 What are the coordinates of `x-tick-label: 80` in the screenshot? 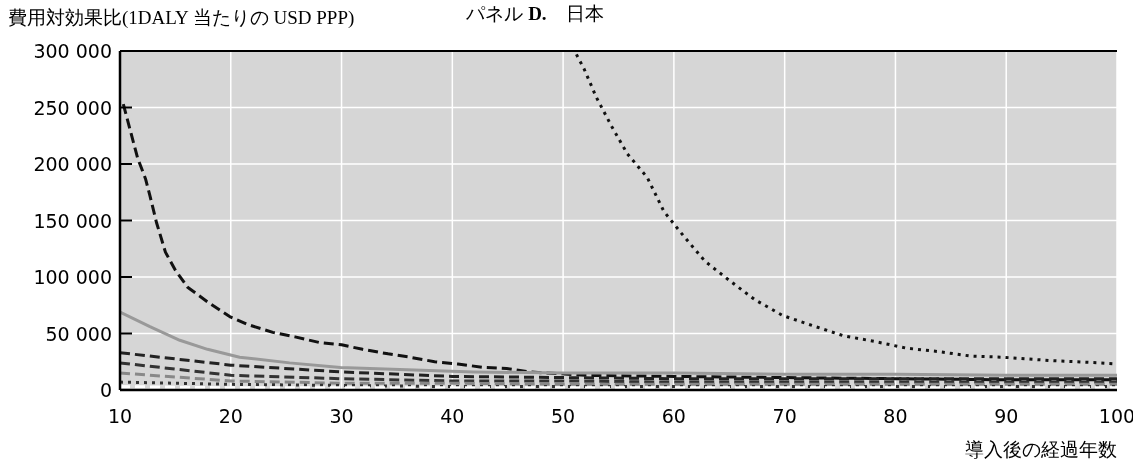 It's located at (895, 416).